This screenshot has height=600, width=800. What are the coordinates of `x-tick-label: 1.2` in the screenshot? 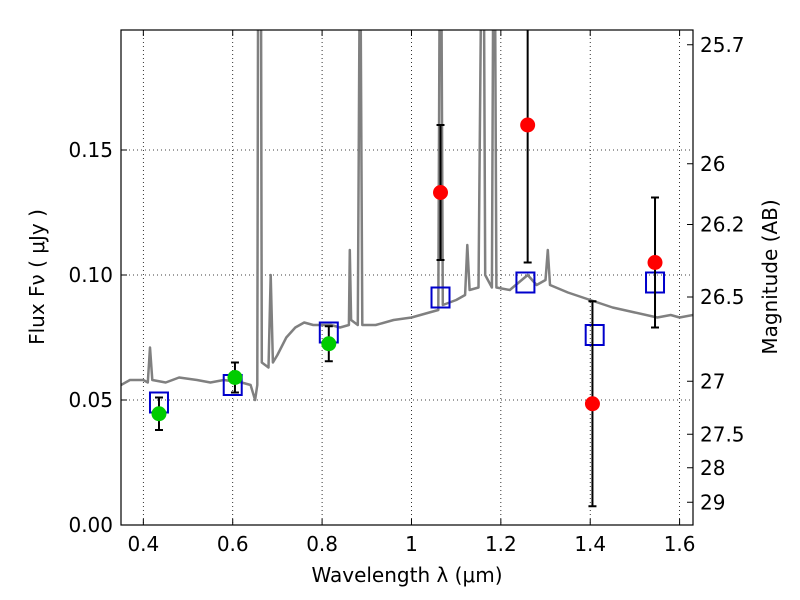 It's located at (501, 544).